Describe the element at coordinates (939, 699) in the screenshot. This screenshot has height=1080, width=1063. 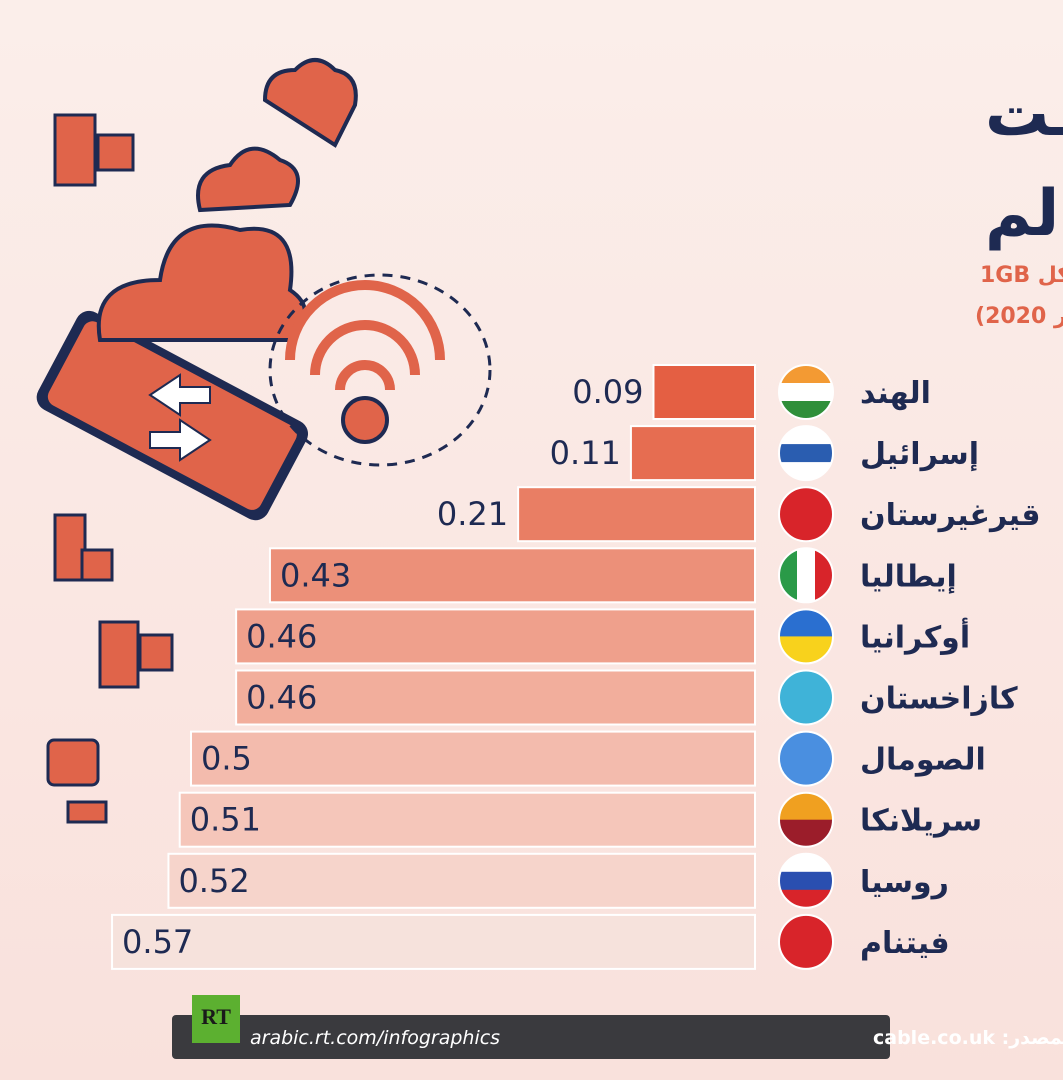
I see `category-label: كازاخستان` at that location.